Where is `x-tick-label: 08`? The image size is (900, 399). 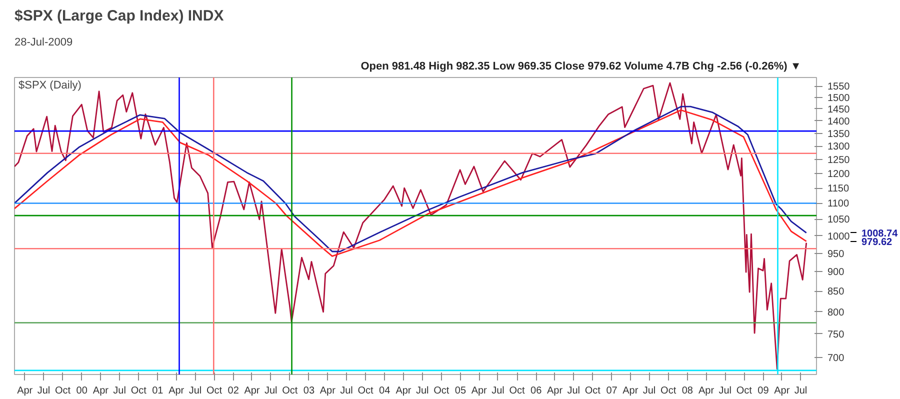 x-tick-label: 08 is located at coordinates (688, 391).